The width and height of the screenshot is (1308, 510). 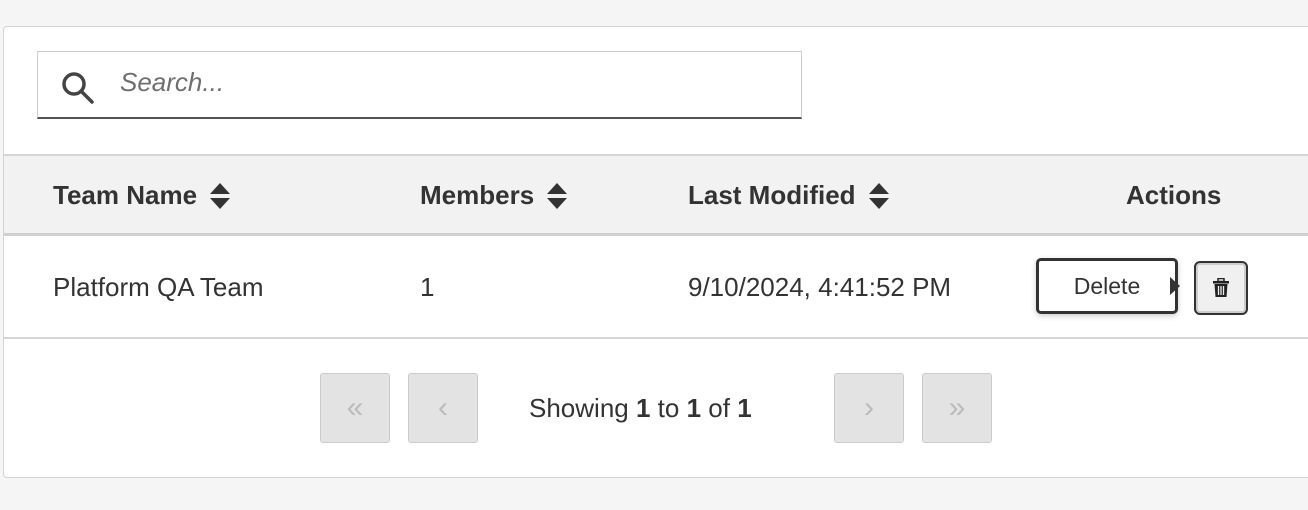 I want to click on pagination-status: Showing 1 to 1 of 1, so click(x=640, y=408).